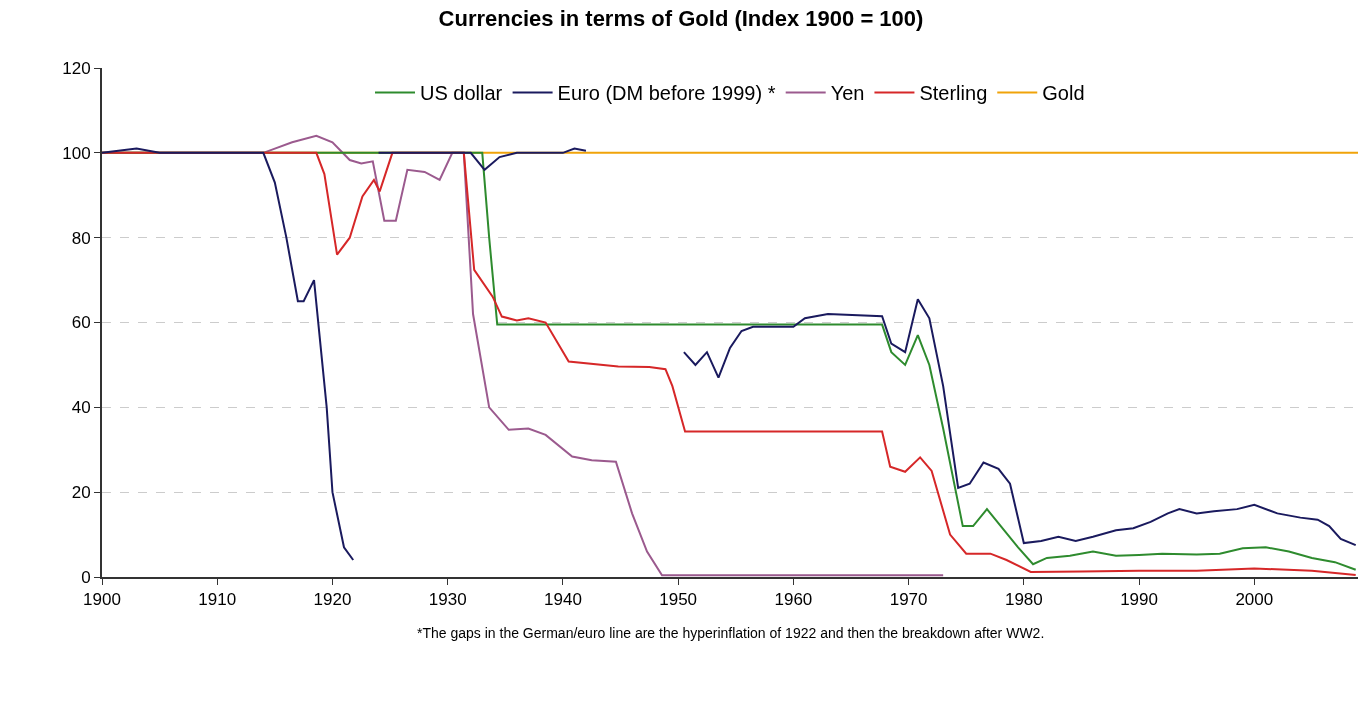 The height and width of the screenshot is (702, 1362). What do you see at coordinates (76, 153) in the screenshot?
I see `y-tick-label: 100` at bounding box center [76, 153].